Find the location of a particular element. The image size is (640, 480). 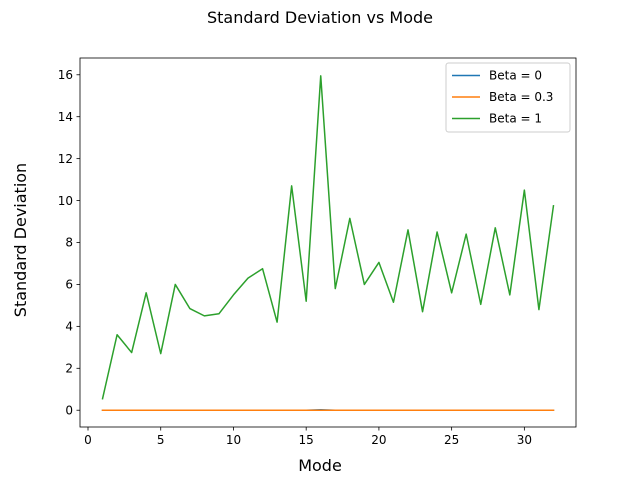

y-axis-label: Standard Deviation is located at coordinates (20, 240).